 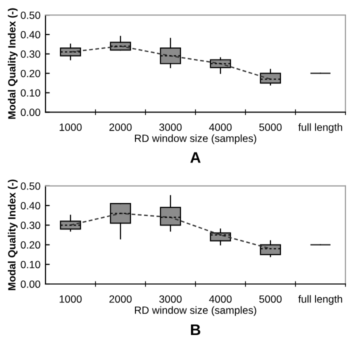 What do you see at coordinates (195, 157) in the screenshot?
I see `text: A` at bounding box center [195, 157].